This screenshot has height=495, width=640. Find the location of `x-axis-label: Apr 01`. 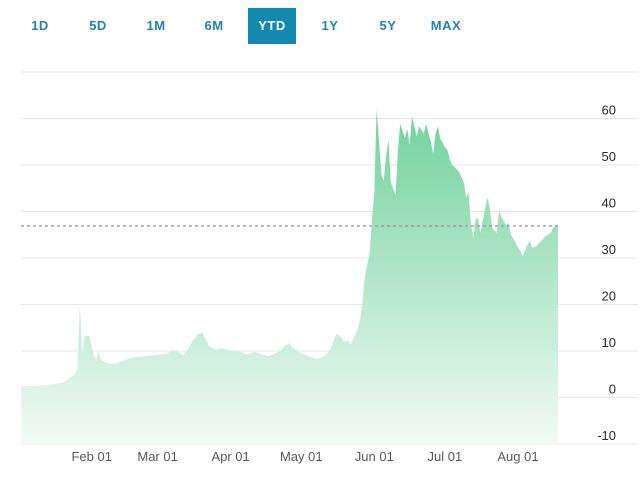

x-axis-label: Apr 01 is located at coordinates (230, 456).